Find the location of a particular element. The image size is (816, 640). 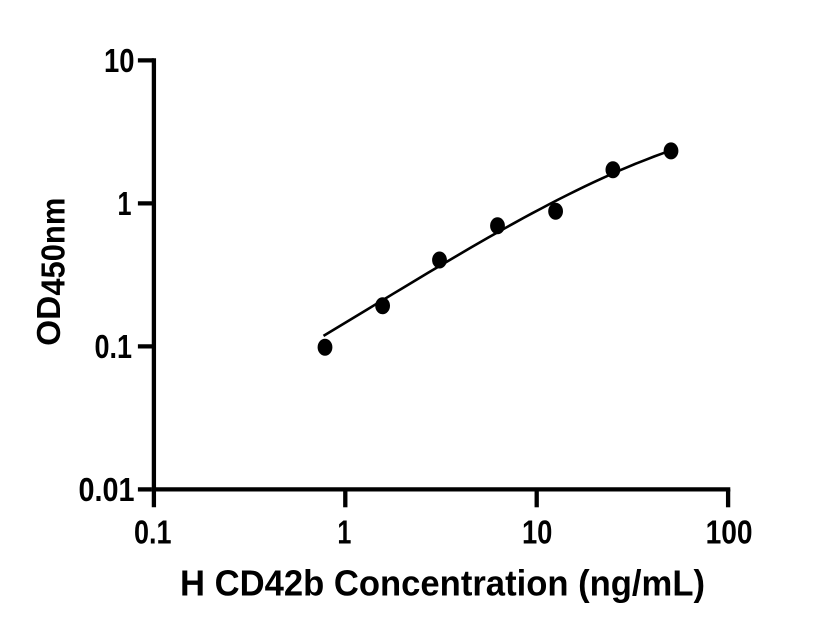

svg-text: H CD42b Concentration (ng/mL) is located at coordinates (442, 583).